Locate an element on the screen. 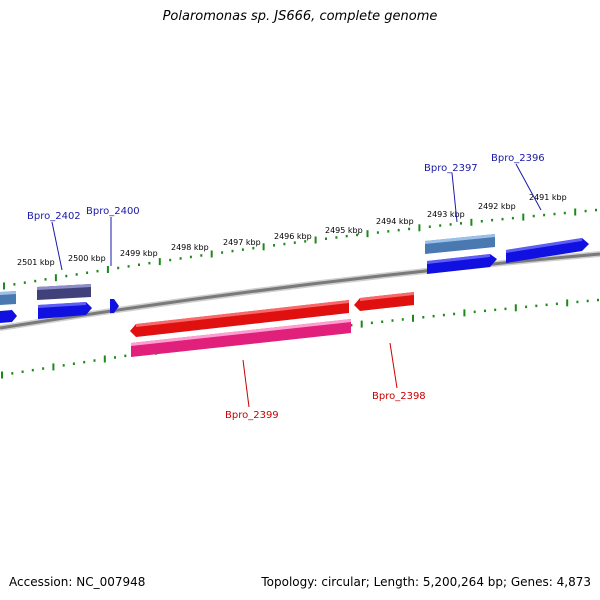 The height and width of the screenshot is (600, 600). ruler-label-2492: 2492 kbp is located at coordinates (497, 206).